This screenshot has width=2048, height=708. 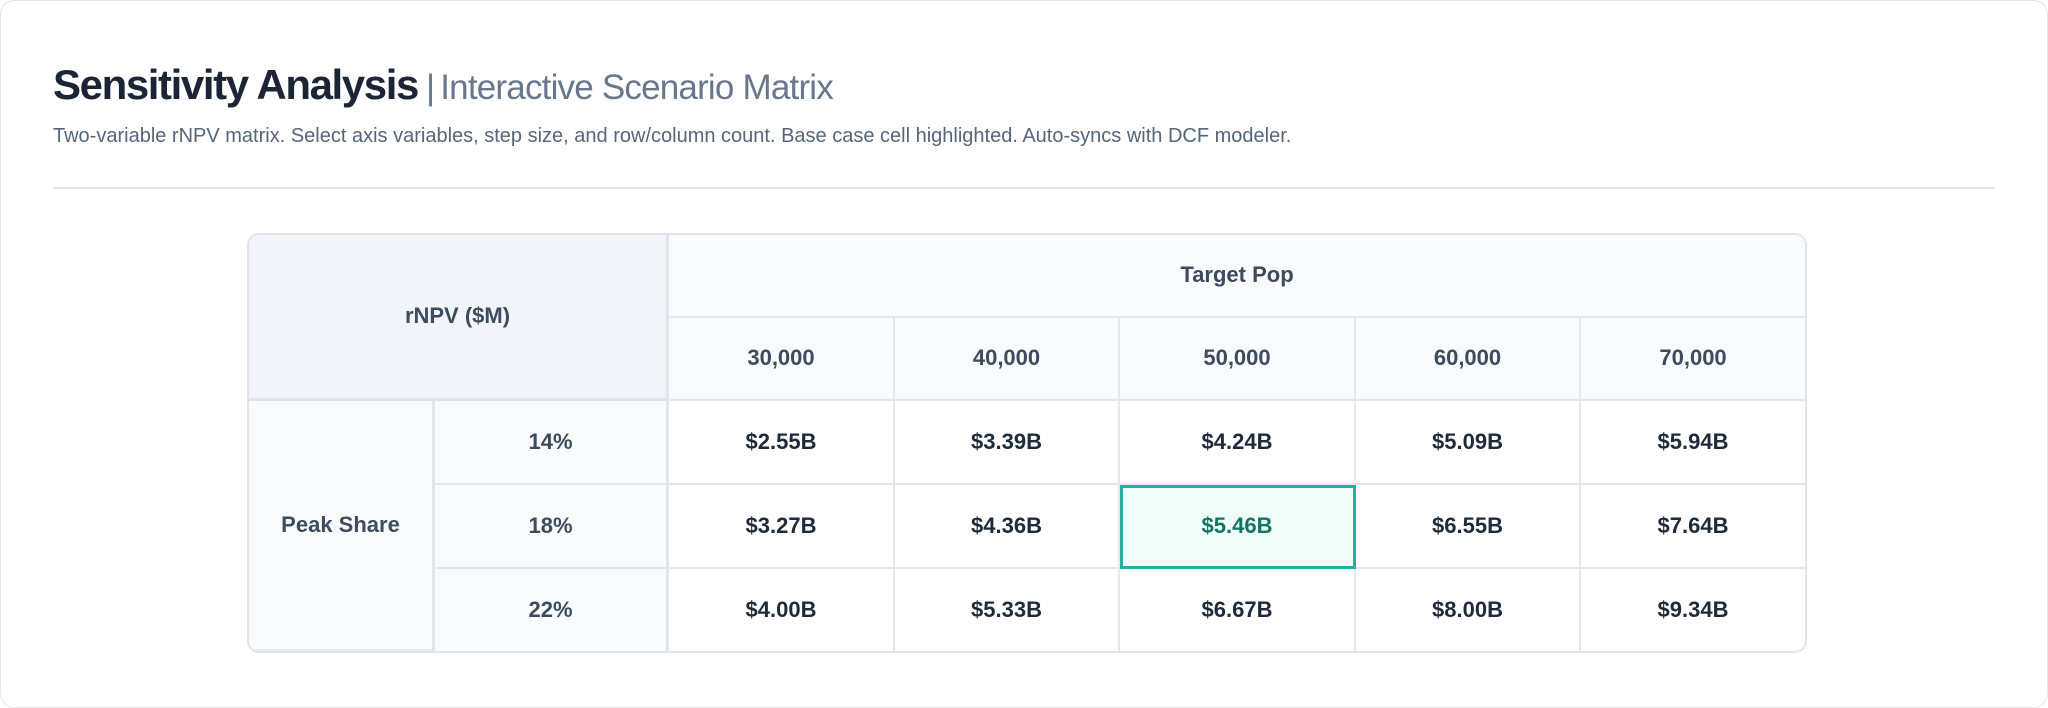 What do you see at coordinates (1468, 526) in the screenshot?
I see `matrix-cell: $6.55B` at bounding box center [1468, 526].